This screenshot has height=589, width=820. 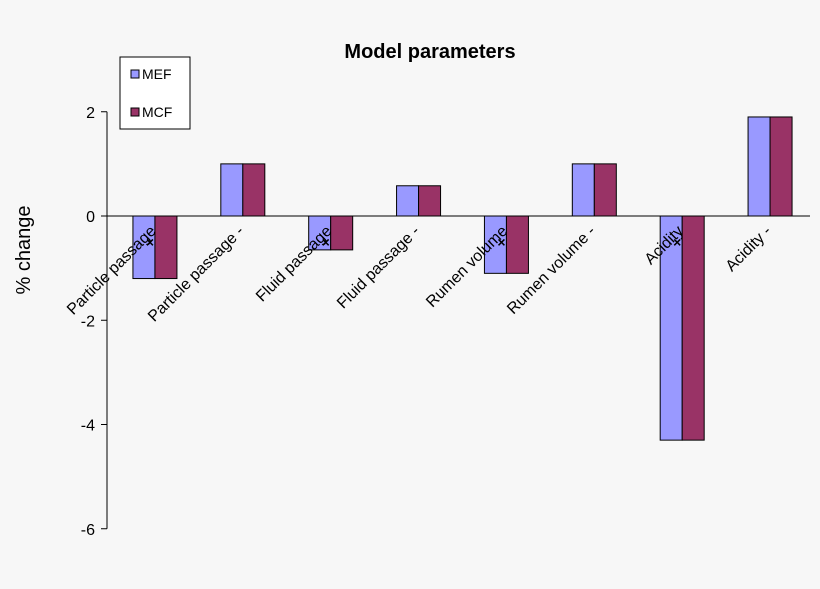 What do you see at coordinates (88, 426) in the screenshot?
I see `y-tick-label: -4` at bounding box center [88, 426].